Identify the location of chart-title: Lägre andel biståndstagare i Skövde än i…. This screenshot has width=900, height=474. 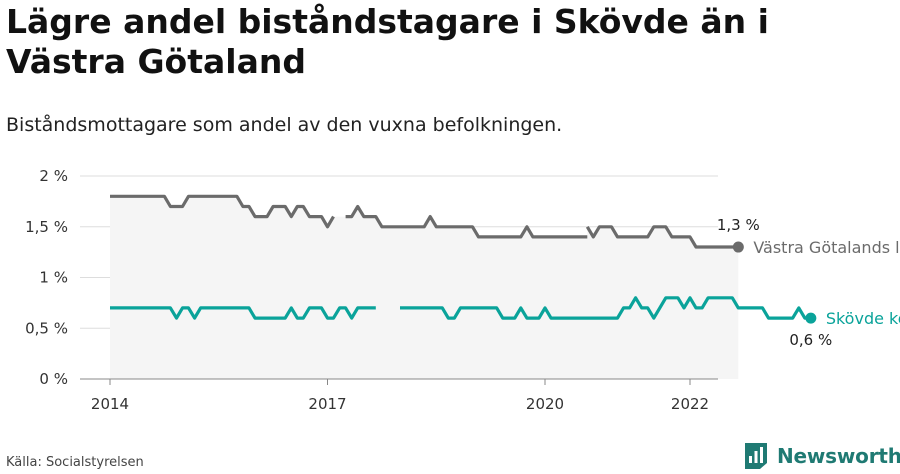
(387, 41).